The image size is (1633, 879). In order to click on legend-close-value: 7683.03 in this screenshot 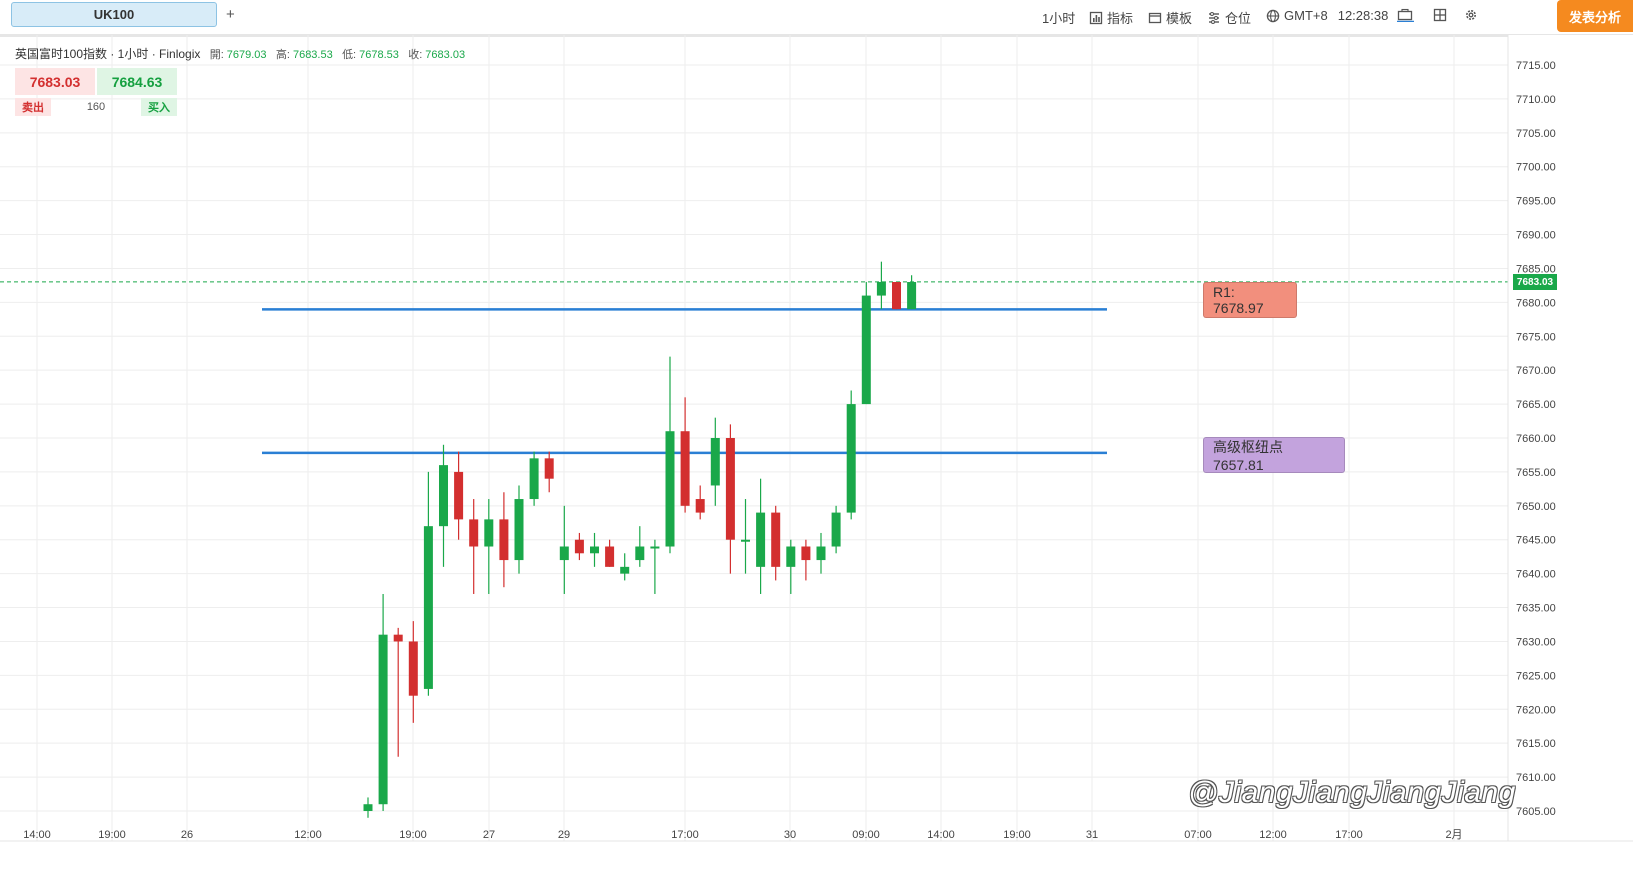, I will do `click(445, 55)`.